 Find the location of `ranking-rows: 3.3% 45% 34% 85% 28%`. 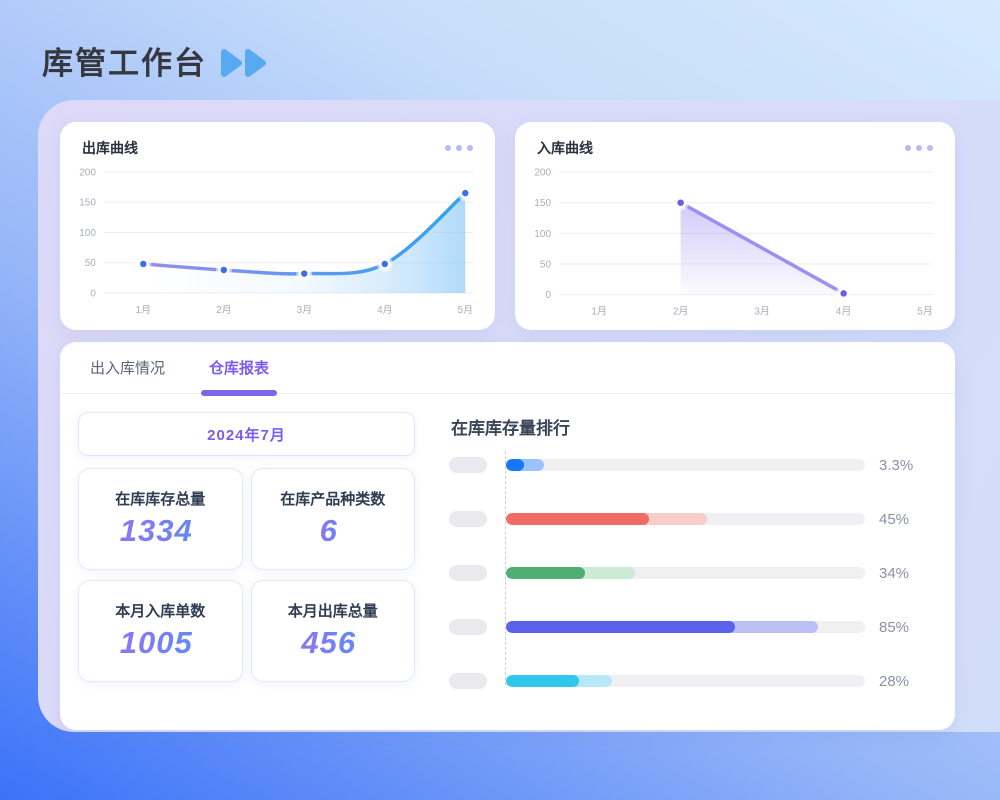

ranking-rows: 3.3% 45% 34% 85% 28% is located at coordinates (688, 570).